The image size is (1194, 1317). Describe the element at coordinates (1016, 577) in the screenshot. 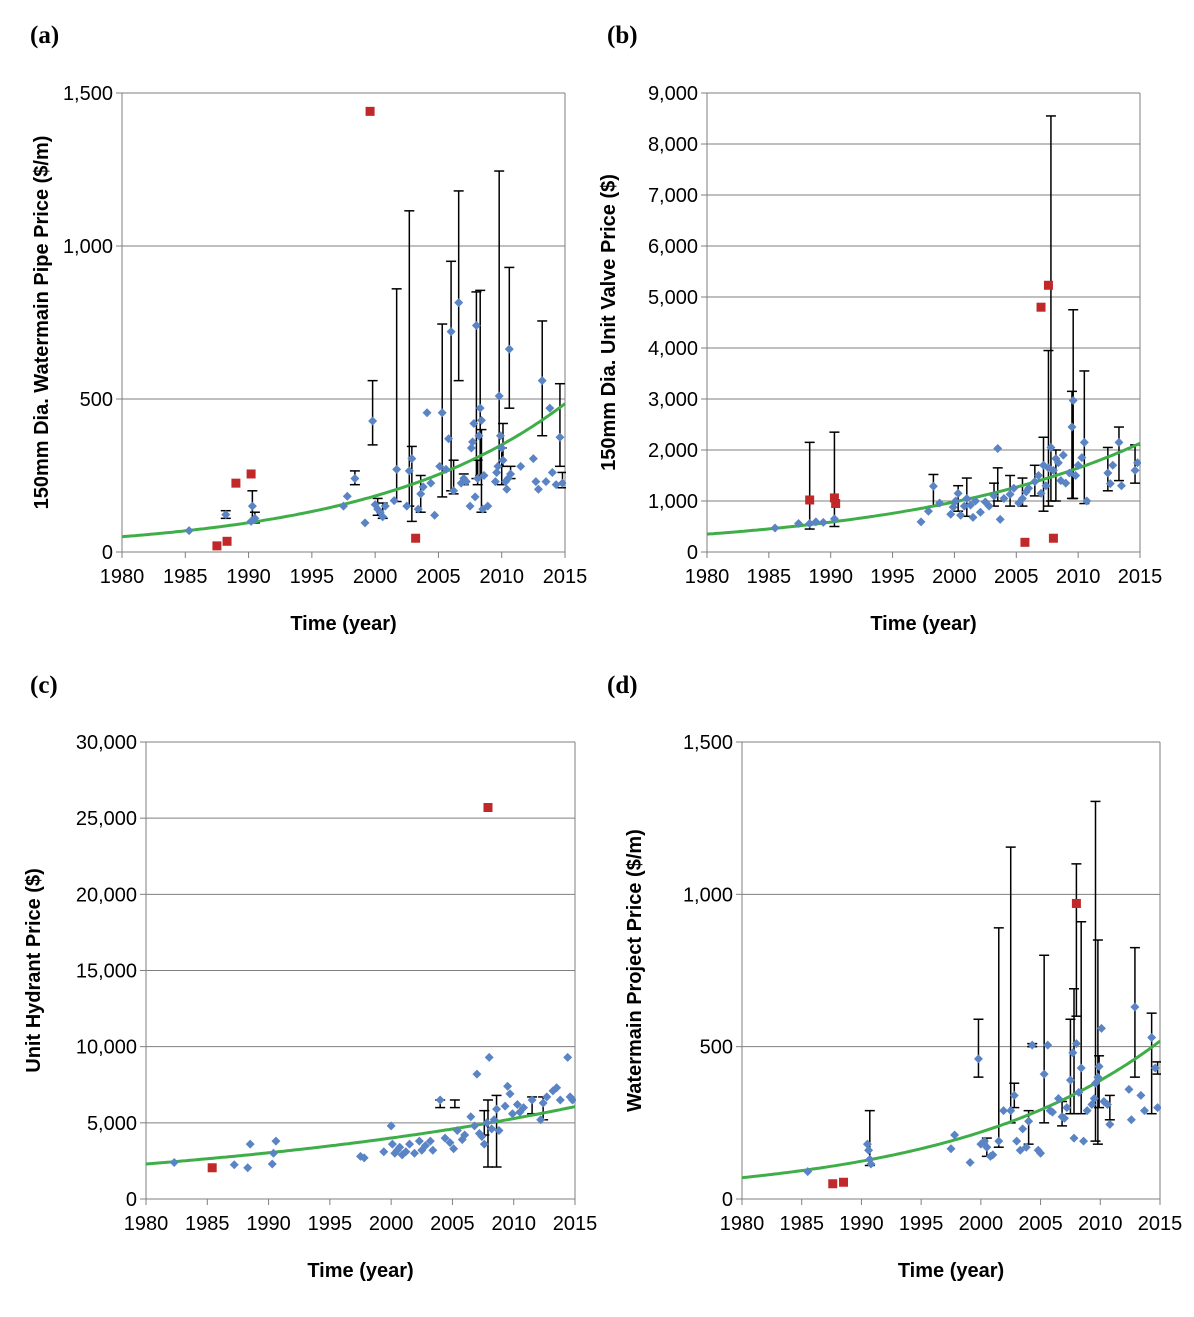

I see `x-tick-label: 2005` at that location.